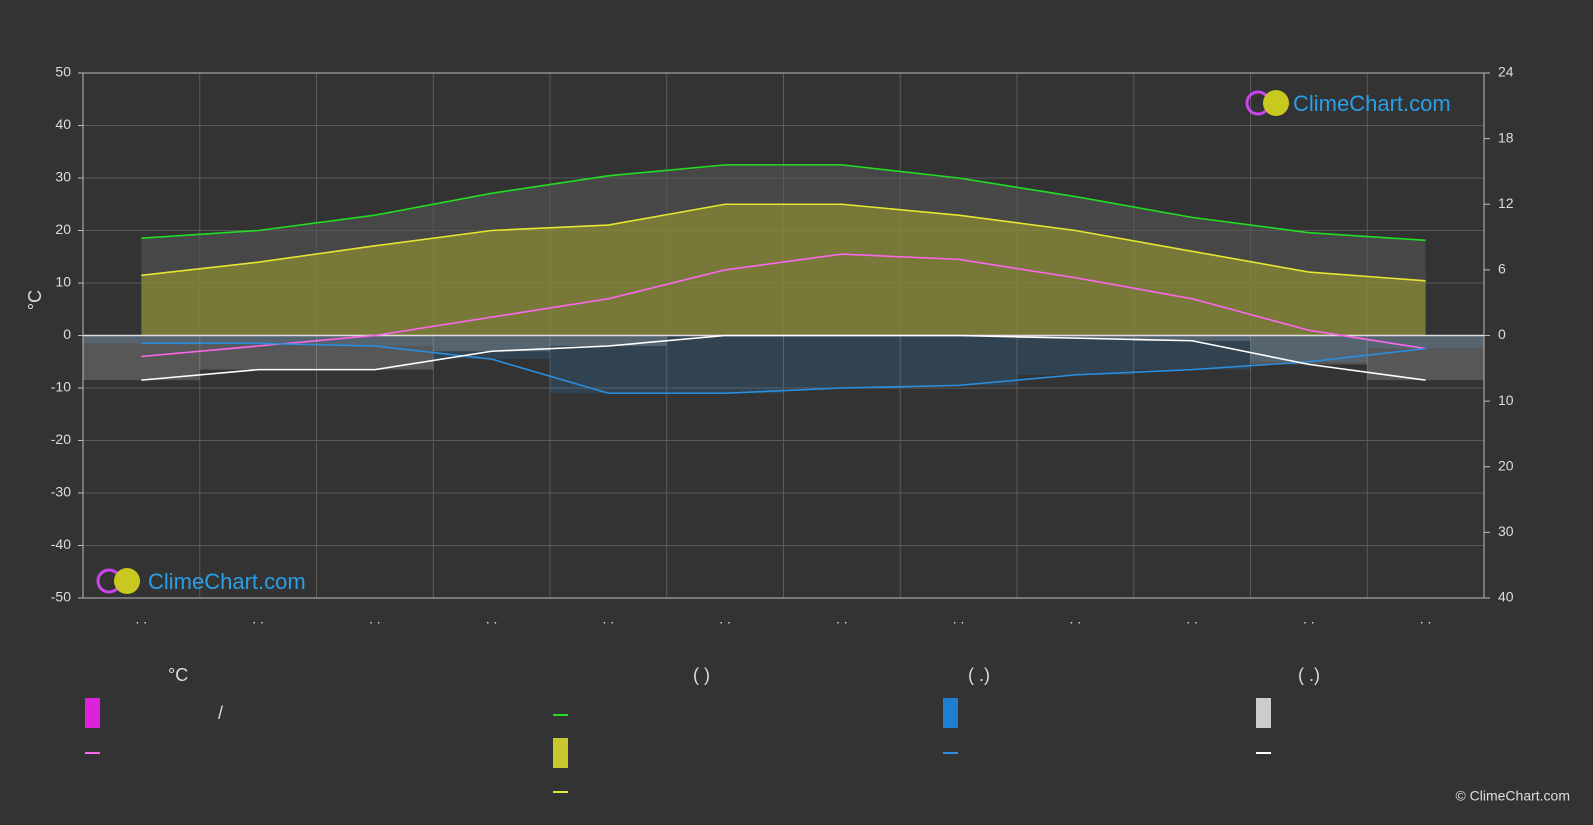 The height and width of the screenshot is (825, 1593). What do you see at coordinates (701, 675) in the screenshot?
I see `legend-header: ( )` at bounding box center [701, 675].